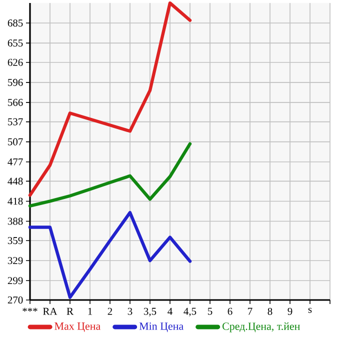 The width and height of the screenshot is (345, 338). What do you see at coordinates (15, 181) in the screenshot?
I see `y-tick-label: 448` at bounding box center [15, 181].